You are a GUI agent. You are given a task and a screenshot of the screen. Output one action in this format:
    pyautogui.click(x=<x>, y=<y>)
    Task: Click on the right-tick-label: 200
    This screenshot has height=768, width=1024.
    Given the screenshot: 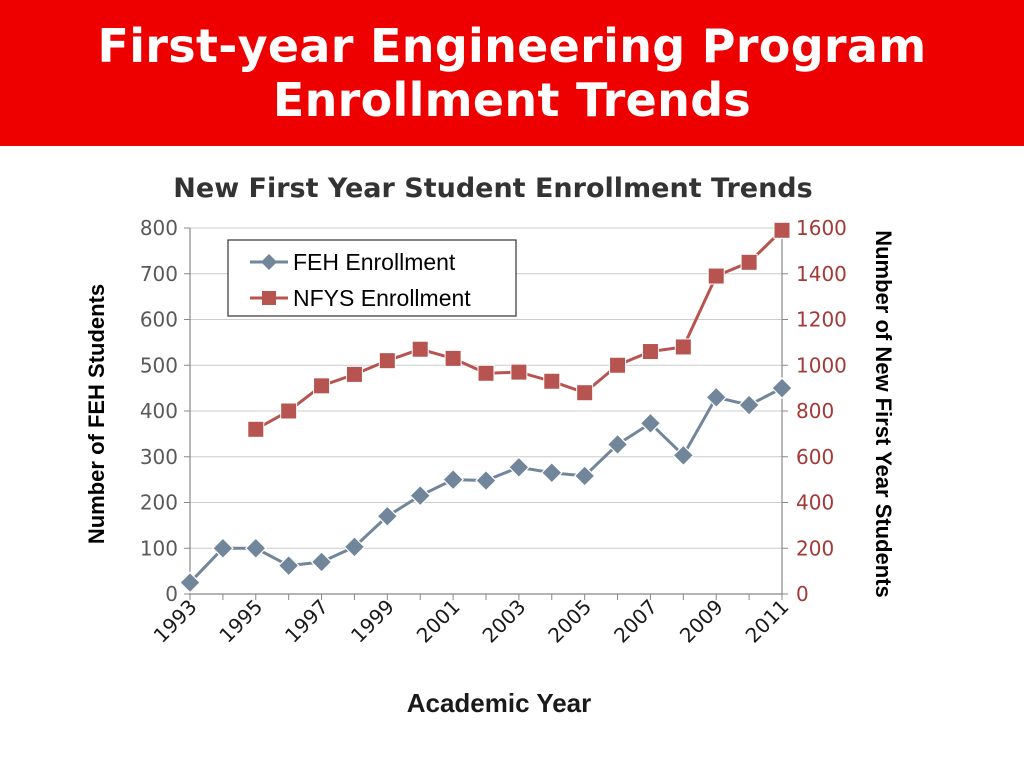 What is the action you would take?
    pyautogui.click(x=815, y=548)
    